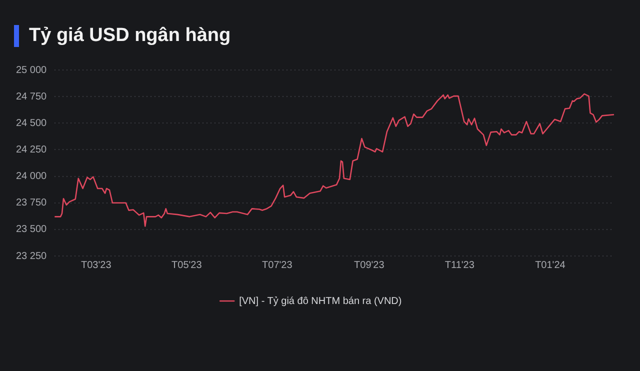  I want to click on x-tick-label: T09'23, so click(369, 265).